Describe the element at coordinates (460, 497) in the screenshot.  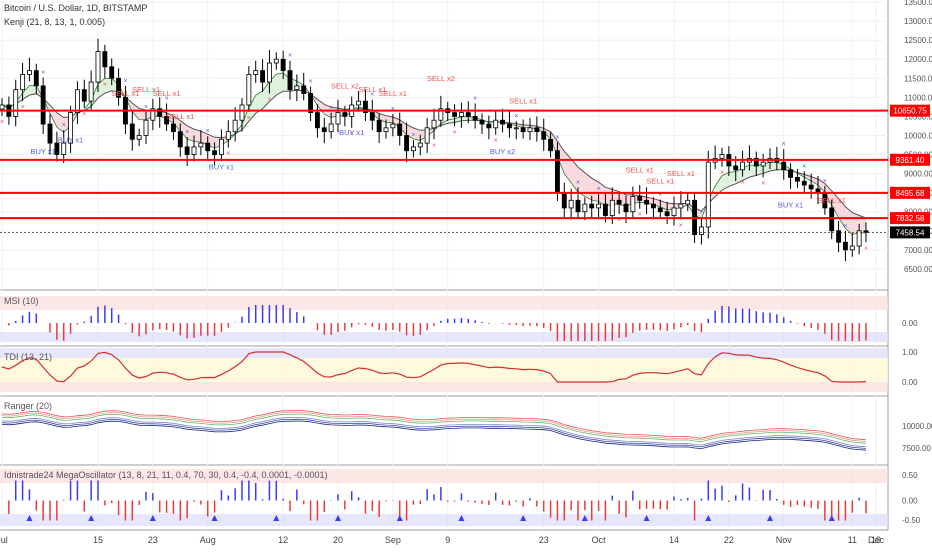
I see `mega-oscillator-pane: 0.50 0.00 -0.50` at that location.